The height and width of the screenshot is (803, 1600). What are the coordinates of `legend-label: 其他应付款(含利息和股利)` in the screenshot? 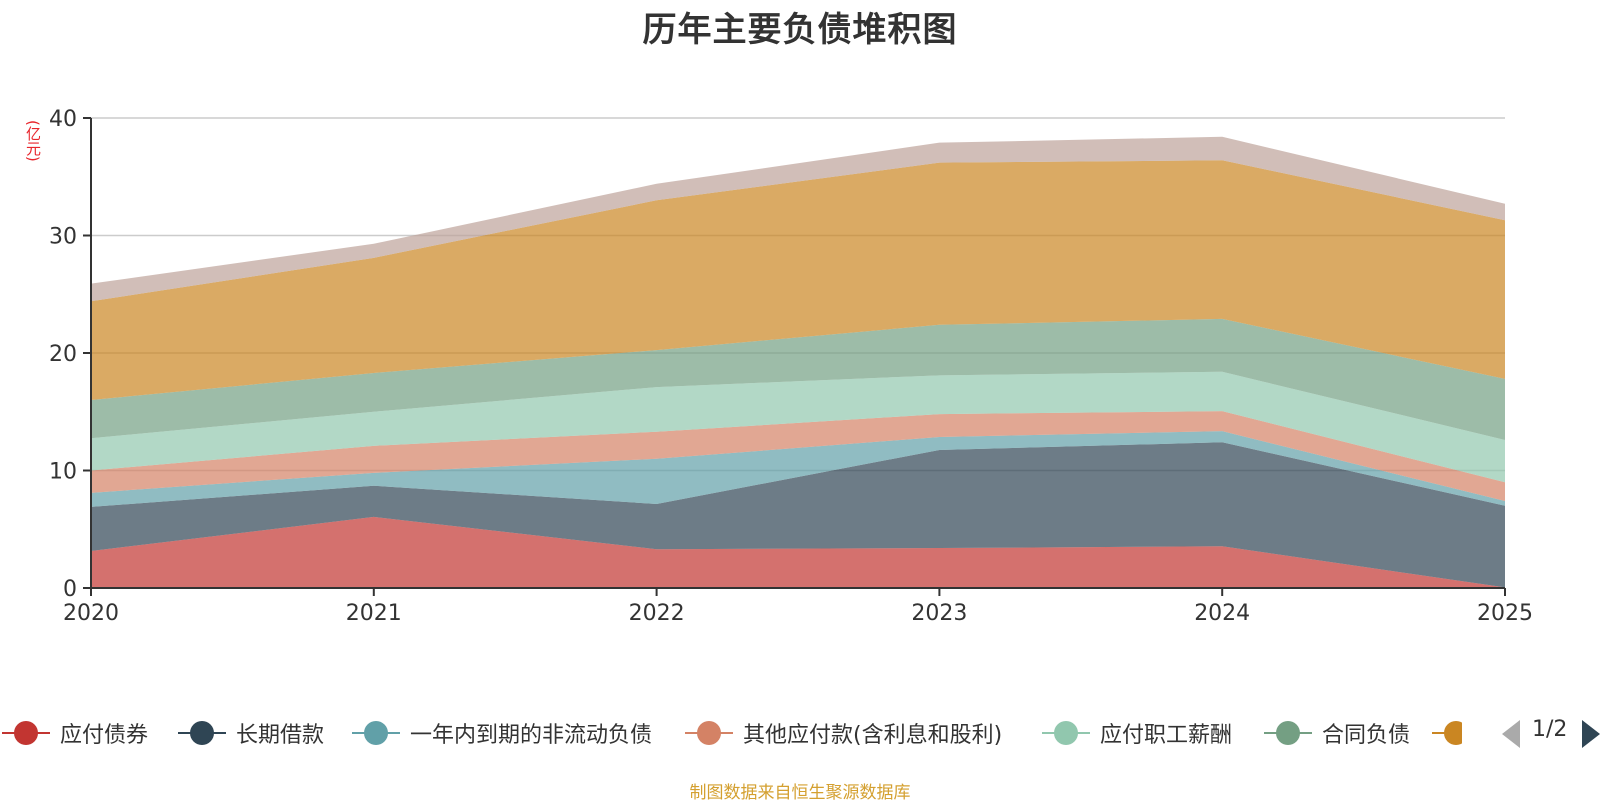 It's located at (873, 735).